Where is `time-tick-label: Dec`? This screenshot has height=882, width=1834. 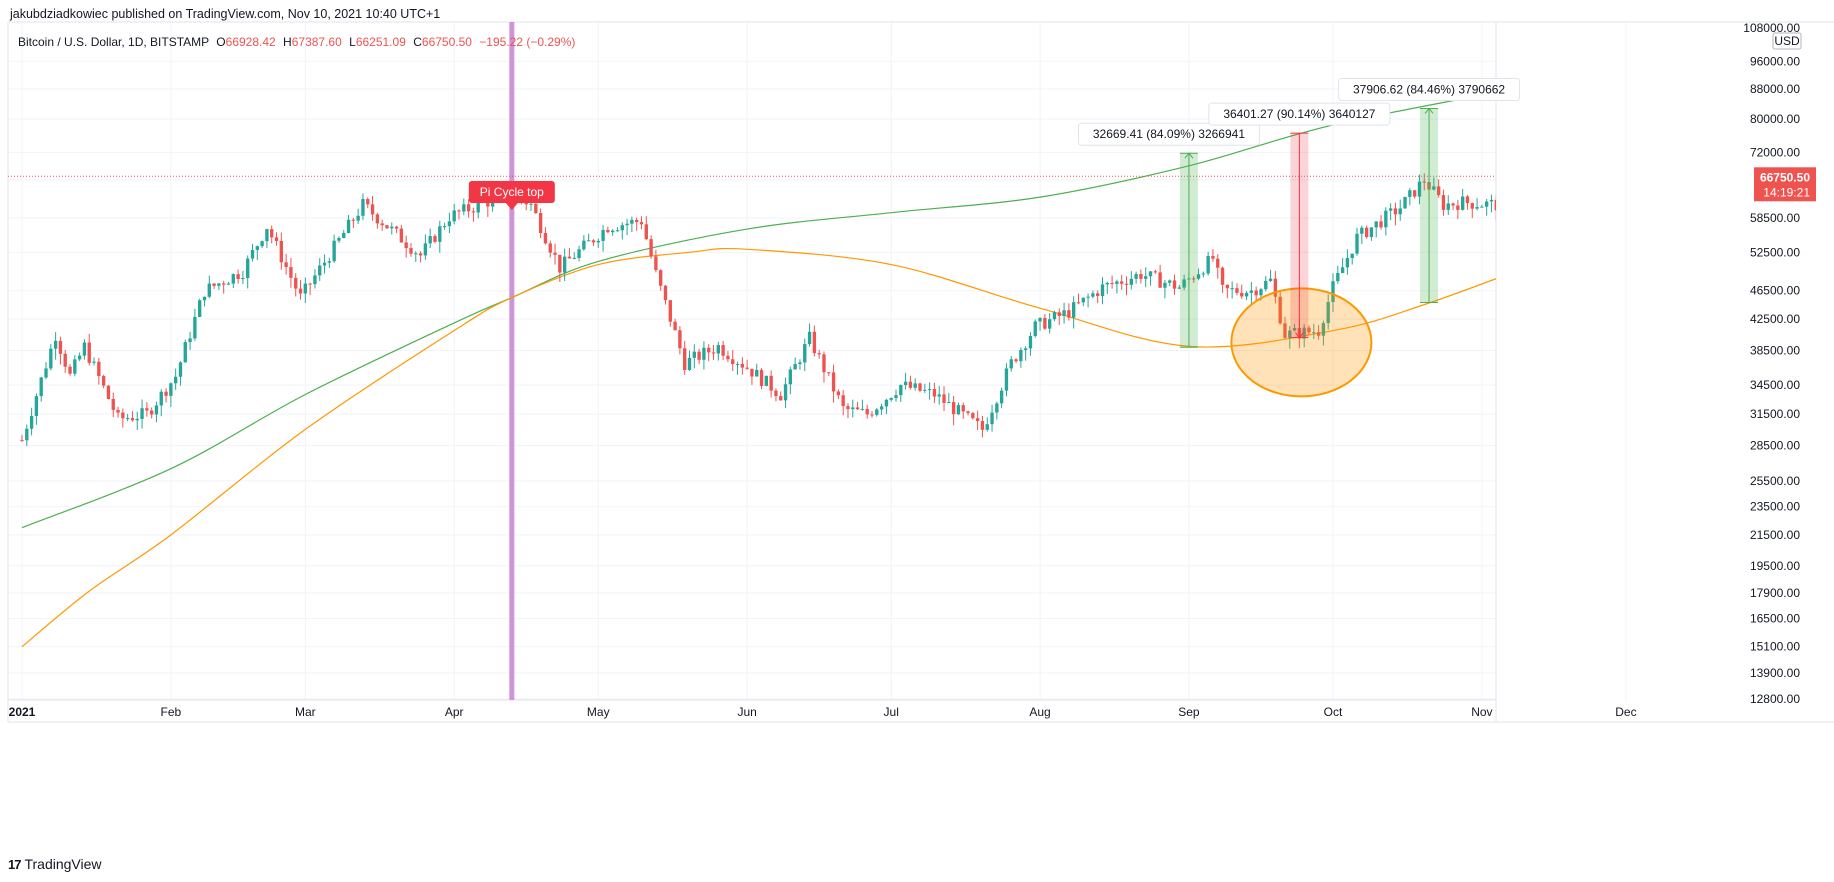 time-tick-label: Dec is located at coordinates (1625, 712).